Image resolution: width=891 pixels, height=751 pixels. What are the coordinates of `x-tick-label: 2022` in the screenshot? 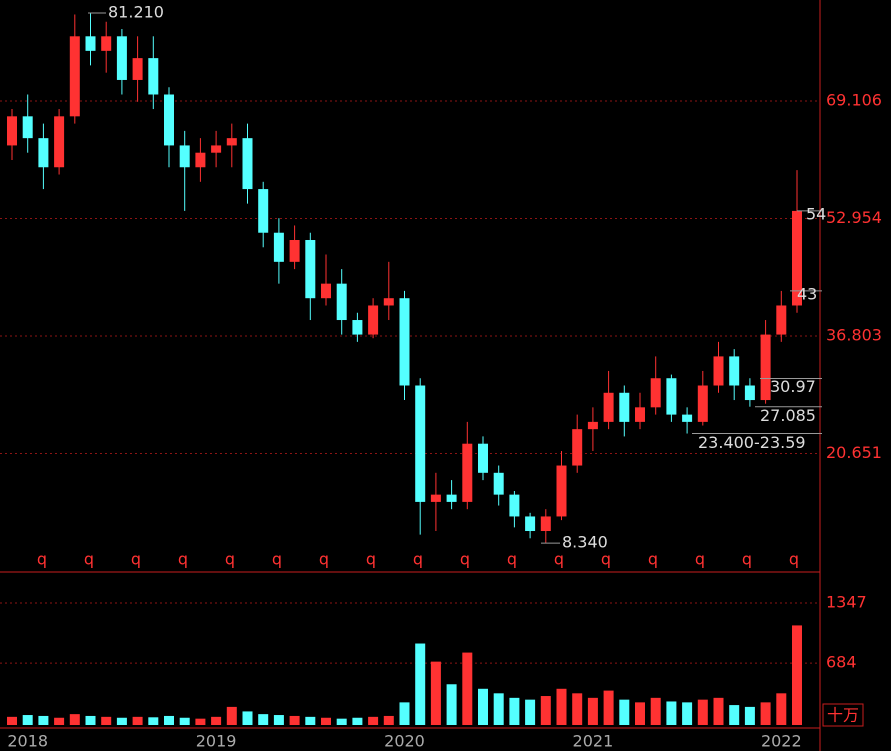 It's located at (781, 741).